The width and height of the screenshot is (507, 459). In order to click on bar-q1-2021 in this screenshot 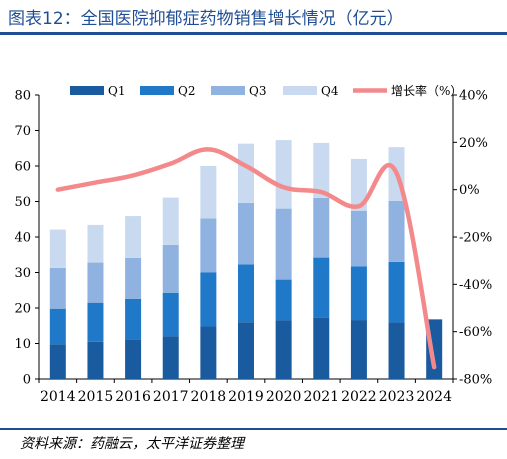, I will do `click(321, 348)`.